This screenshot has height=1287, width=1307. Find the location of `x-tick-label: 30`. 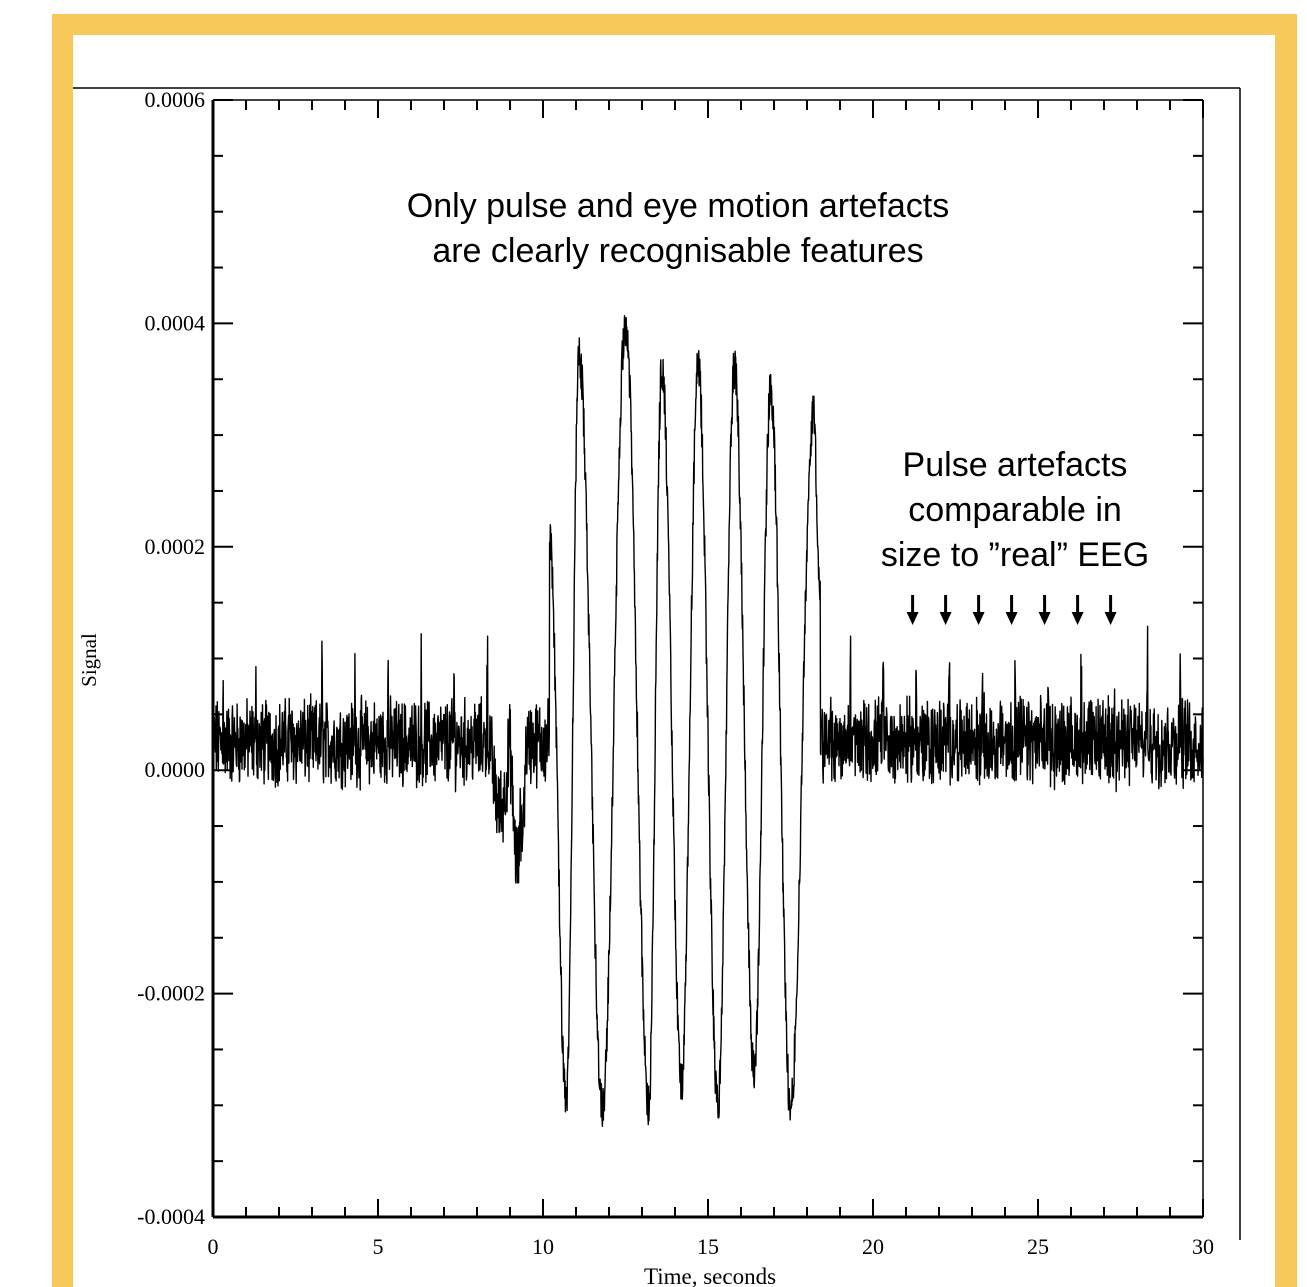

x-tick-label: 30 is located at coordinates (1203, 1246).